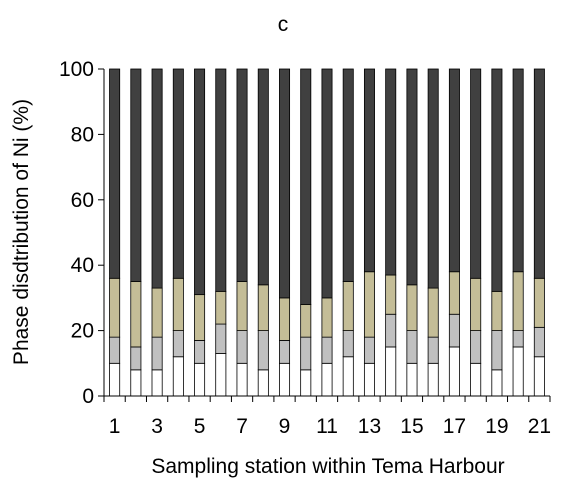 This screenshot has height=482, width=571. Describe the element at coordinates (82, 134) in the screenshot. I see `y-tick-label: 80` at that location.